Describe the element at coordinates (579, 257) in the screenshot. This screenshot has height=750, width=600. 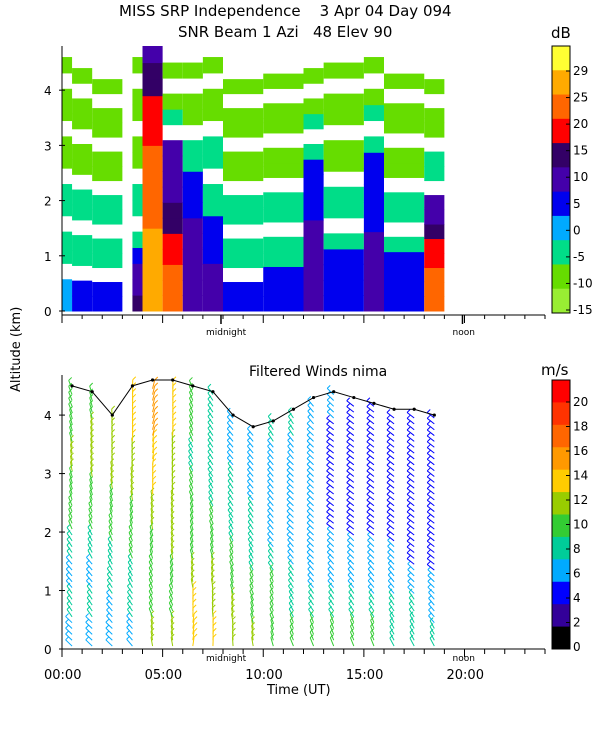
I see `snr-colorbar-tick-label: -5` at that location.